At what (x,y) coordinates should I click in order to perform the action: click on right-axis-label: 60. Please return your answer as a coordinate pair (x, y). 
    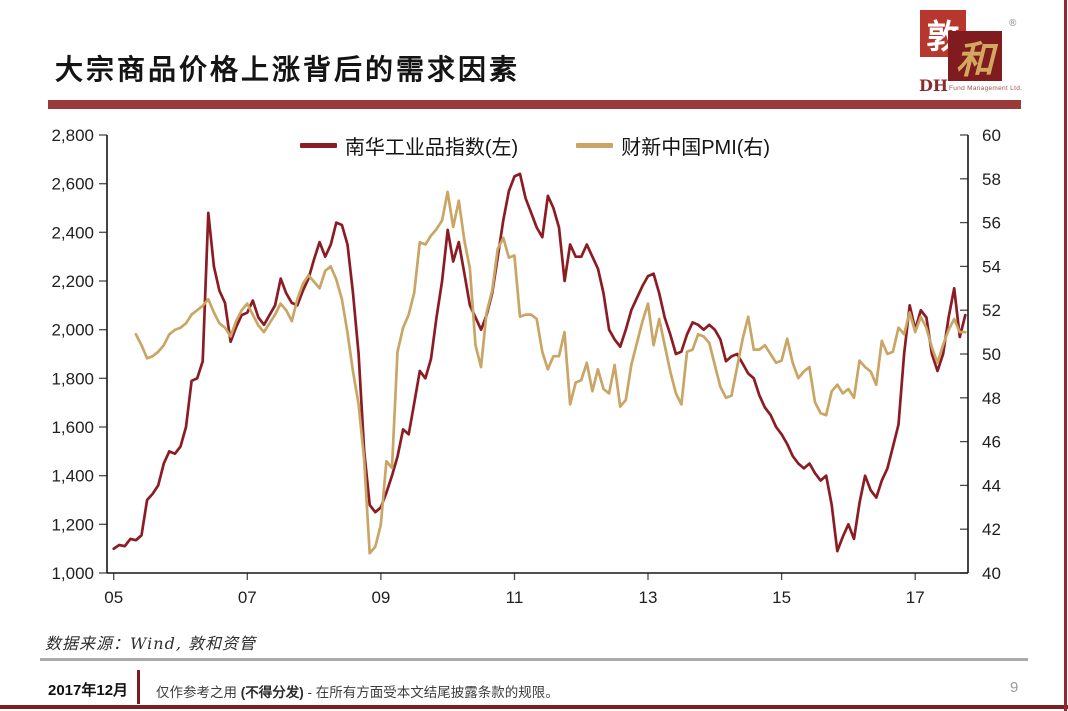
    Looking at the image, I should click on (991, 136).